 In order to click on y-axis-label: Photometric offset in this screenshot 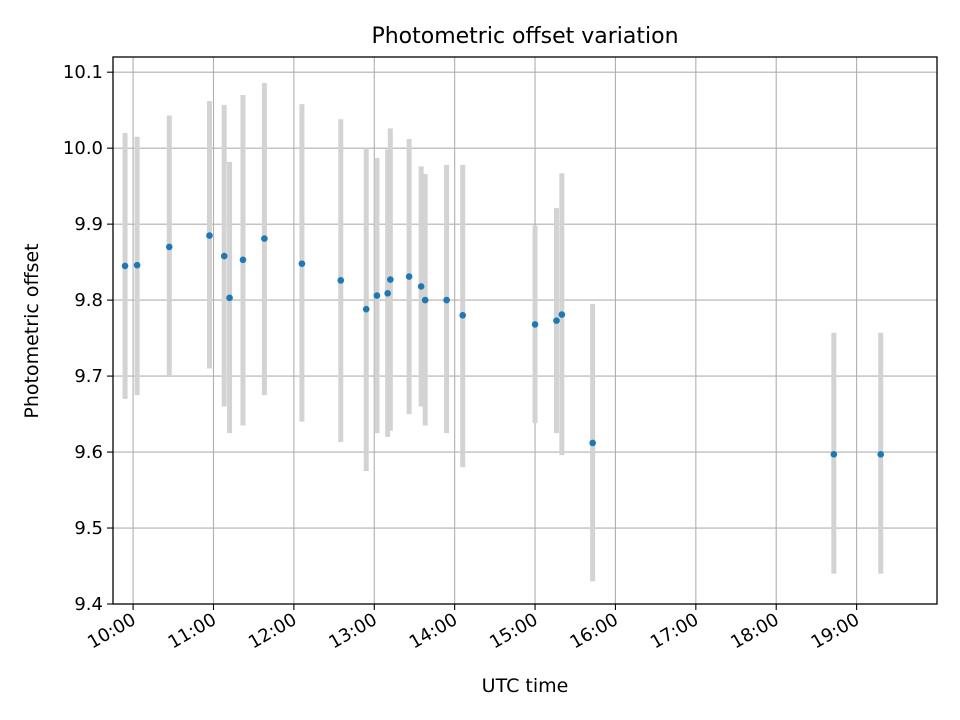, I will do `click(32, 330)`.